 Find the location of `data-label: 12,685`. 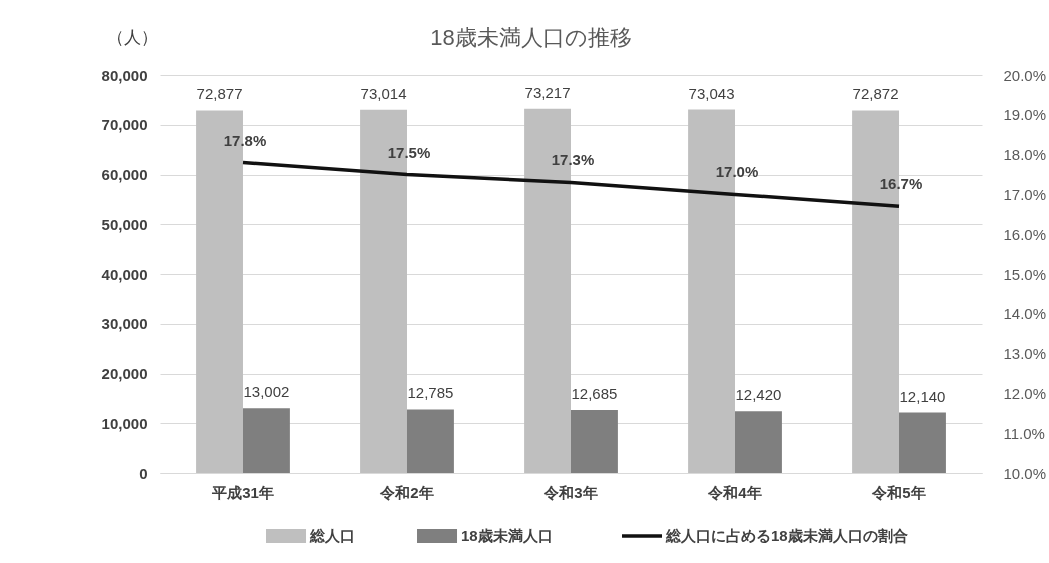

data-label: 12,685 is located at coordinates (594, 393).